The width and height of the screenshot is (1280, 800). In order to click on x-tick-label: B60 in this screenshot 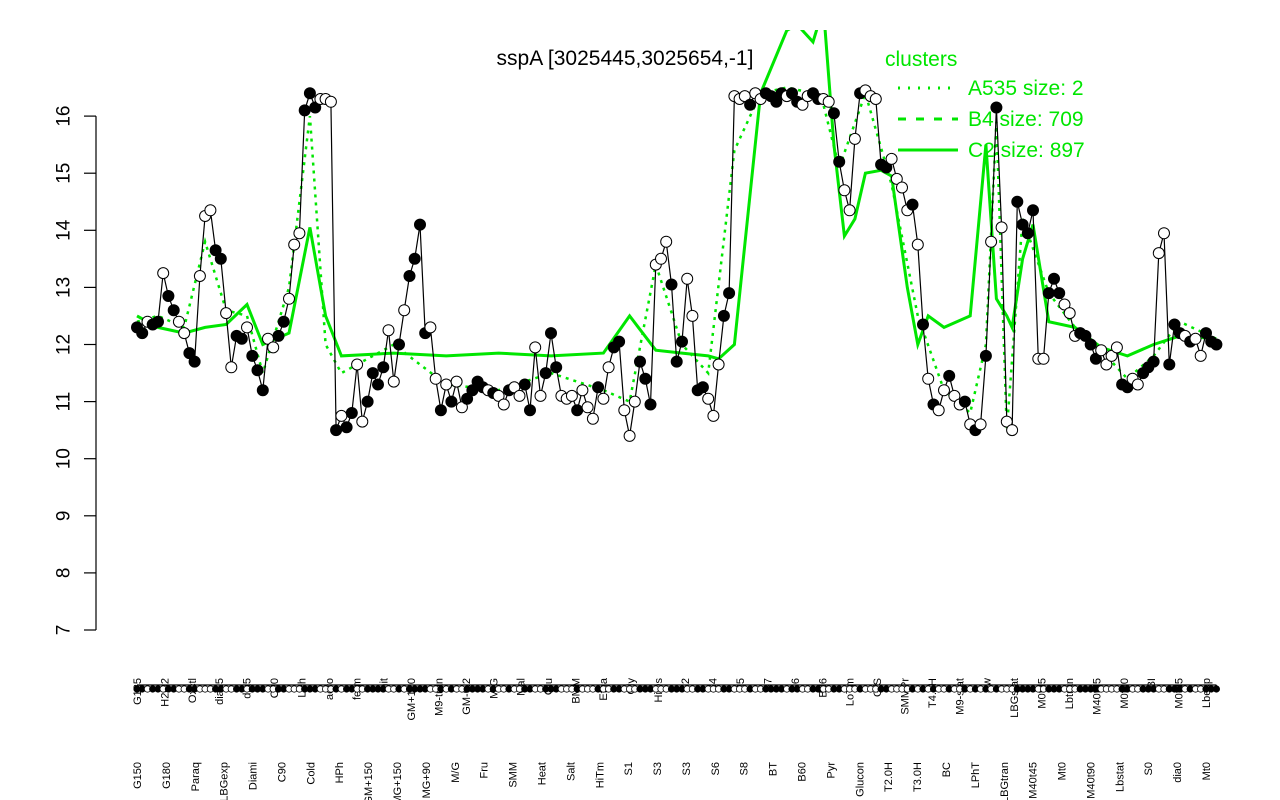, I will do `click(803, 772)`.